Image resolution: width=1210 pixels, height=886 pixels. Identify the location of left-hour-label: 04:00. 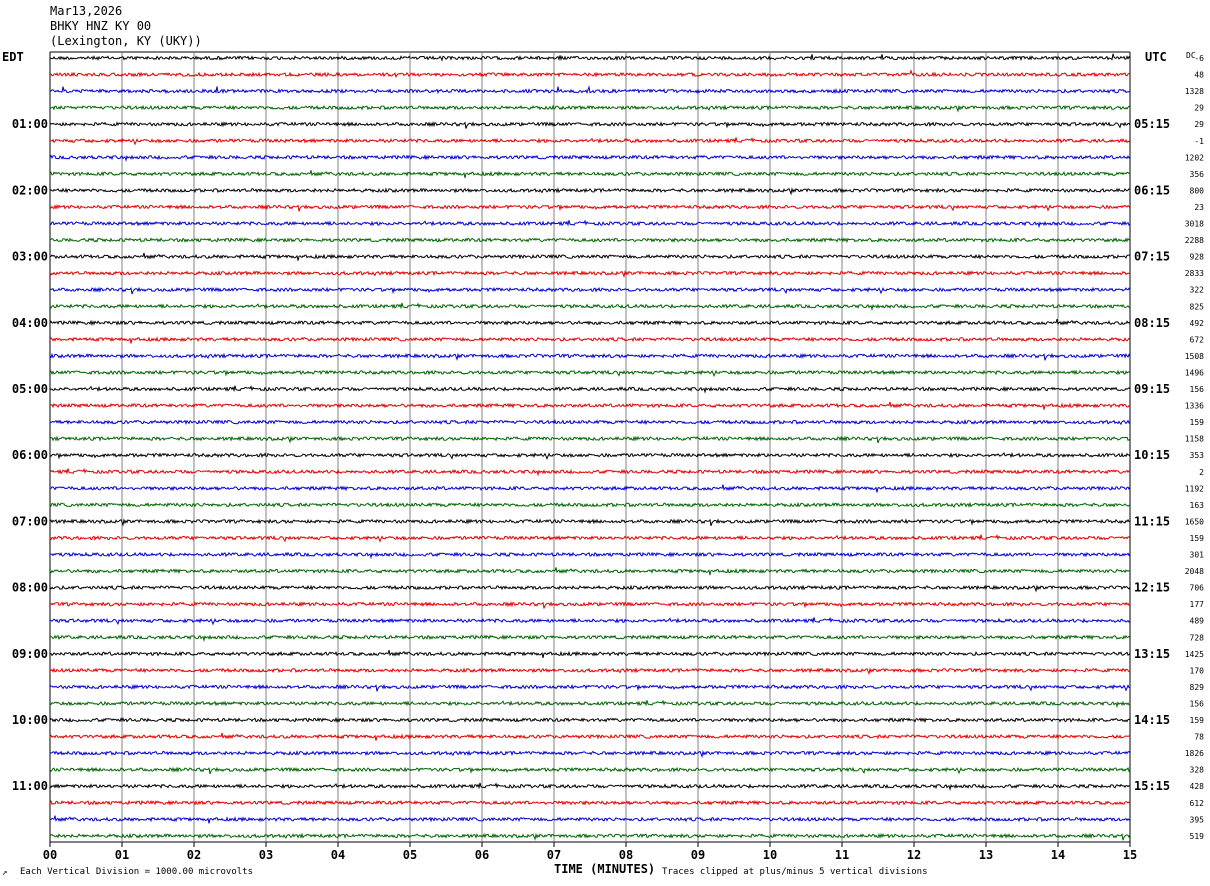
(30, 323).